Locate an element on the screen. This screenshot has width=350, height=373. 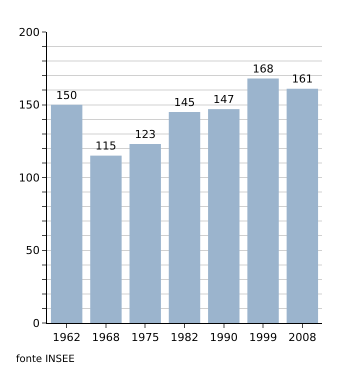
y-tick-label: 50 is located at coordinates (33, 251).